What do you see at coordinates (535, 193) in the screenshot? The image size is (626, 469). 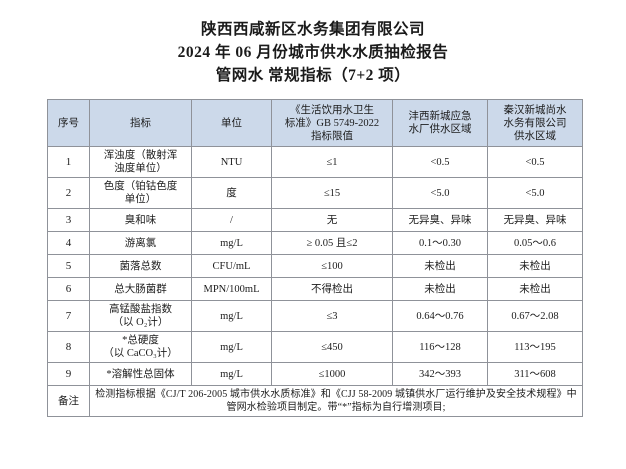 I see `cell-qinhan: <5.0` at bounding box center [535, 193].